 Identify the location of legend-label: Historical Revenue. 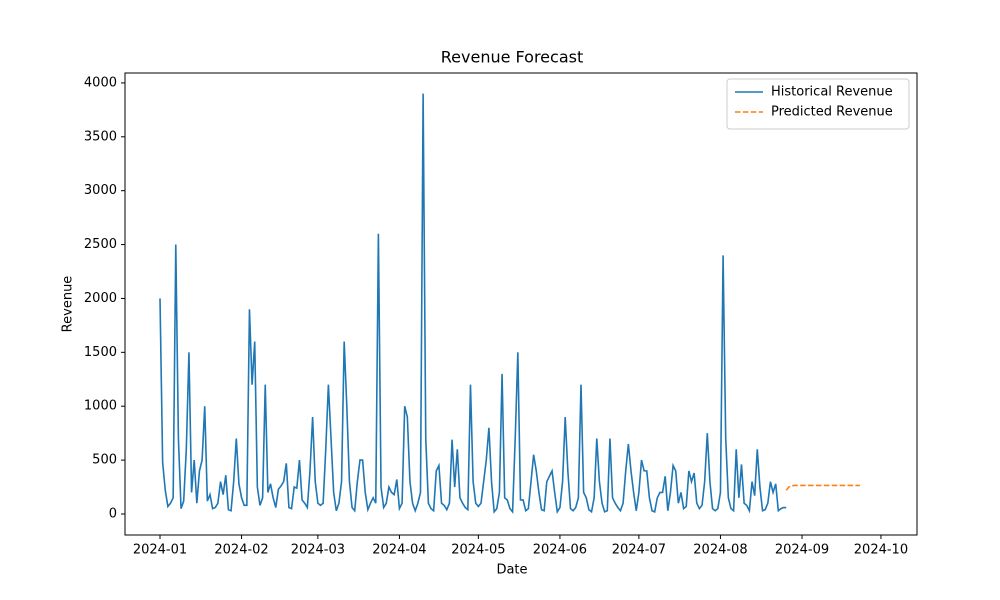
(832, 92).